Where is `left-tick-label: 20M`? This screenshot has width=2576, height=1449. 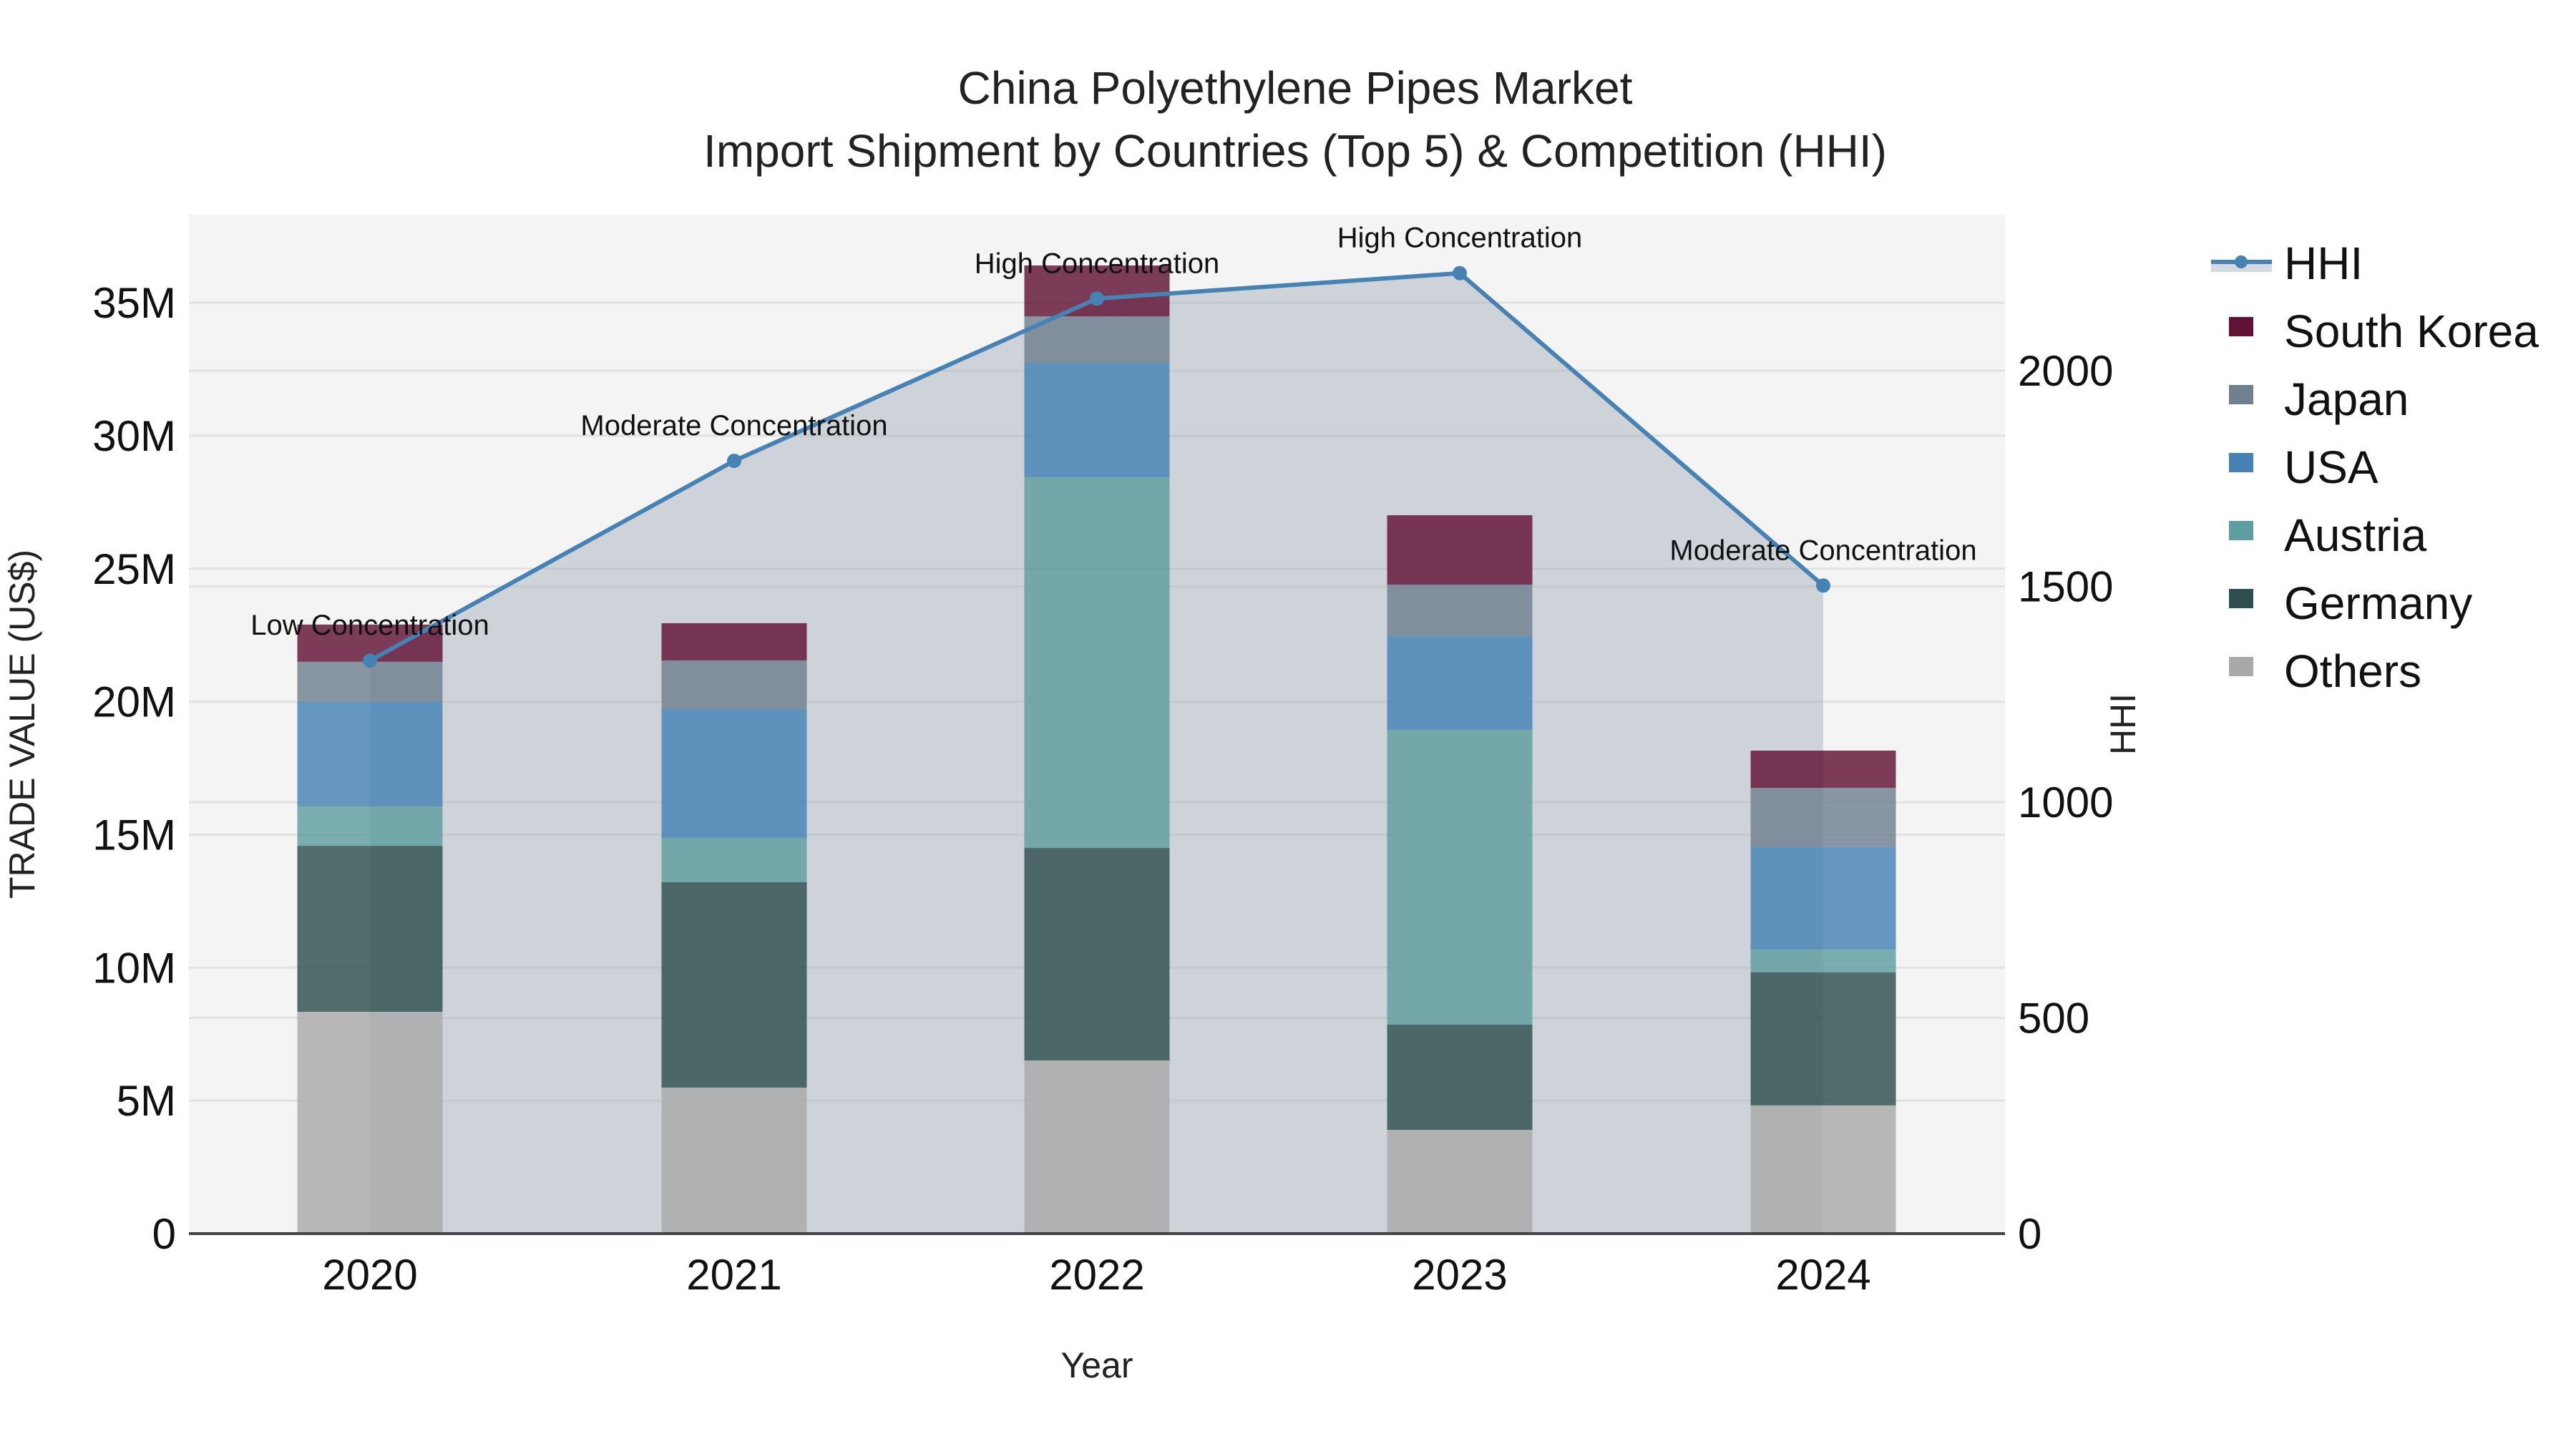 left-tick-label: 20M is located at coordinates (134, 702).